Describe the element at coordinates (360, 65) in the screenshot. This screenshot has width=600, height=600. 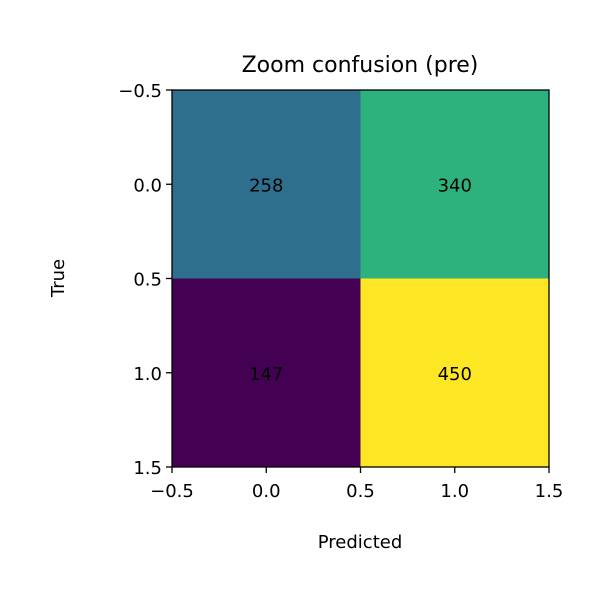
I see `chart-title: Zoom confusion (pre)` at that location.